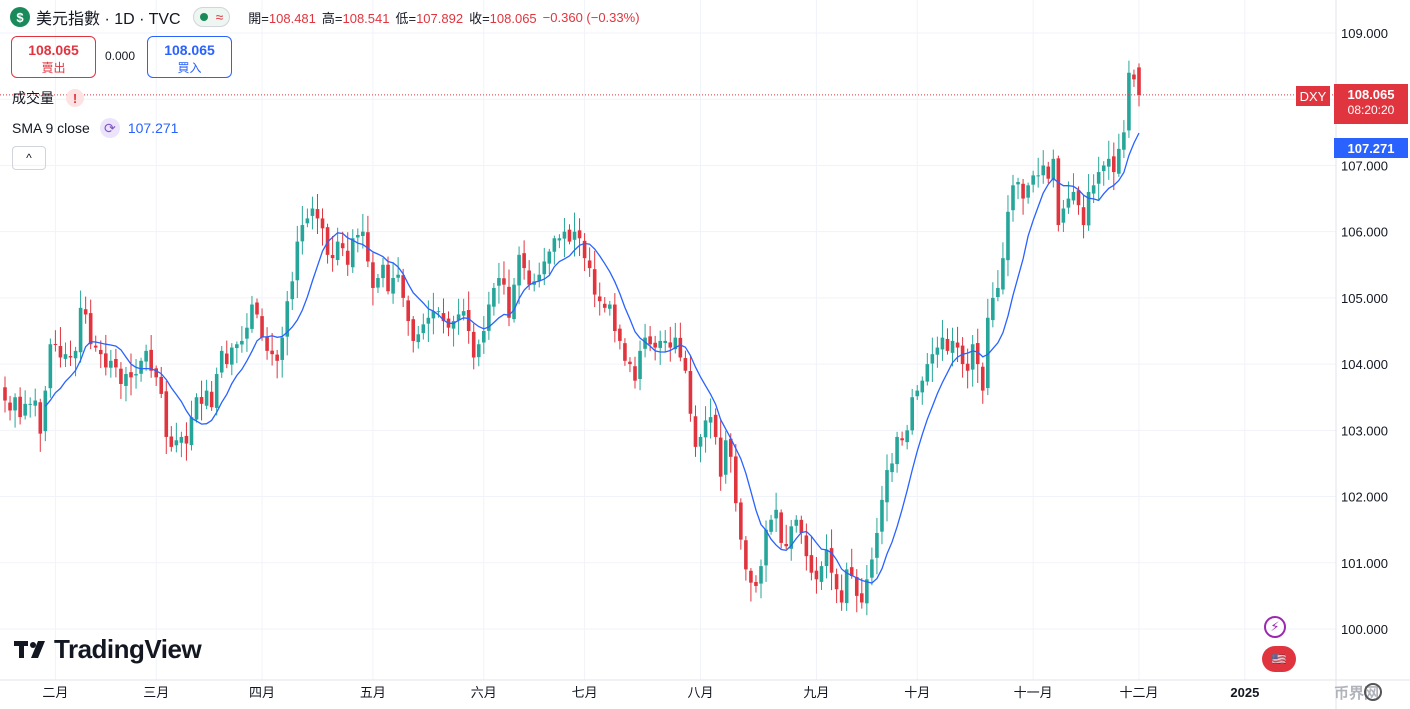 The height and width of the screenshot is (709, 1410). Describe the element at coordinates (128, 649) in the screenshot. I see `brand-name: TradingView` at that location.